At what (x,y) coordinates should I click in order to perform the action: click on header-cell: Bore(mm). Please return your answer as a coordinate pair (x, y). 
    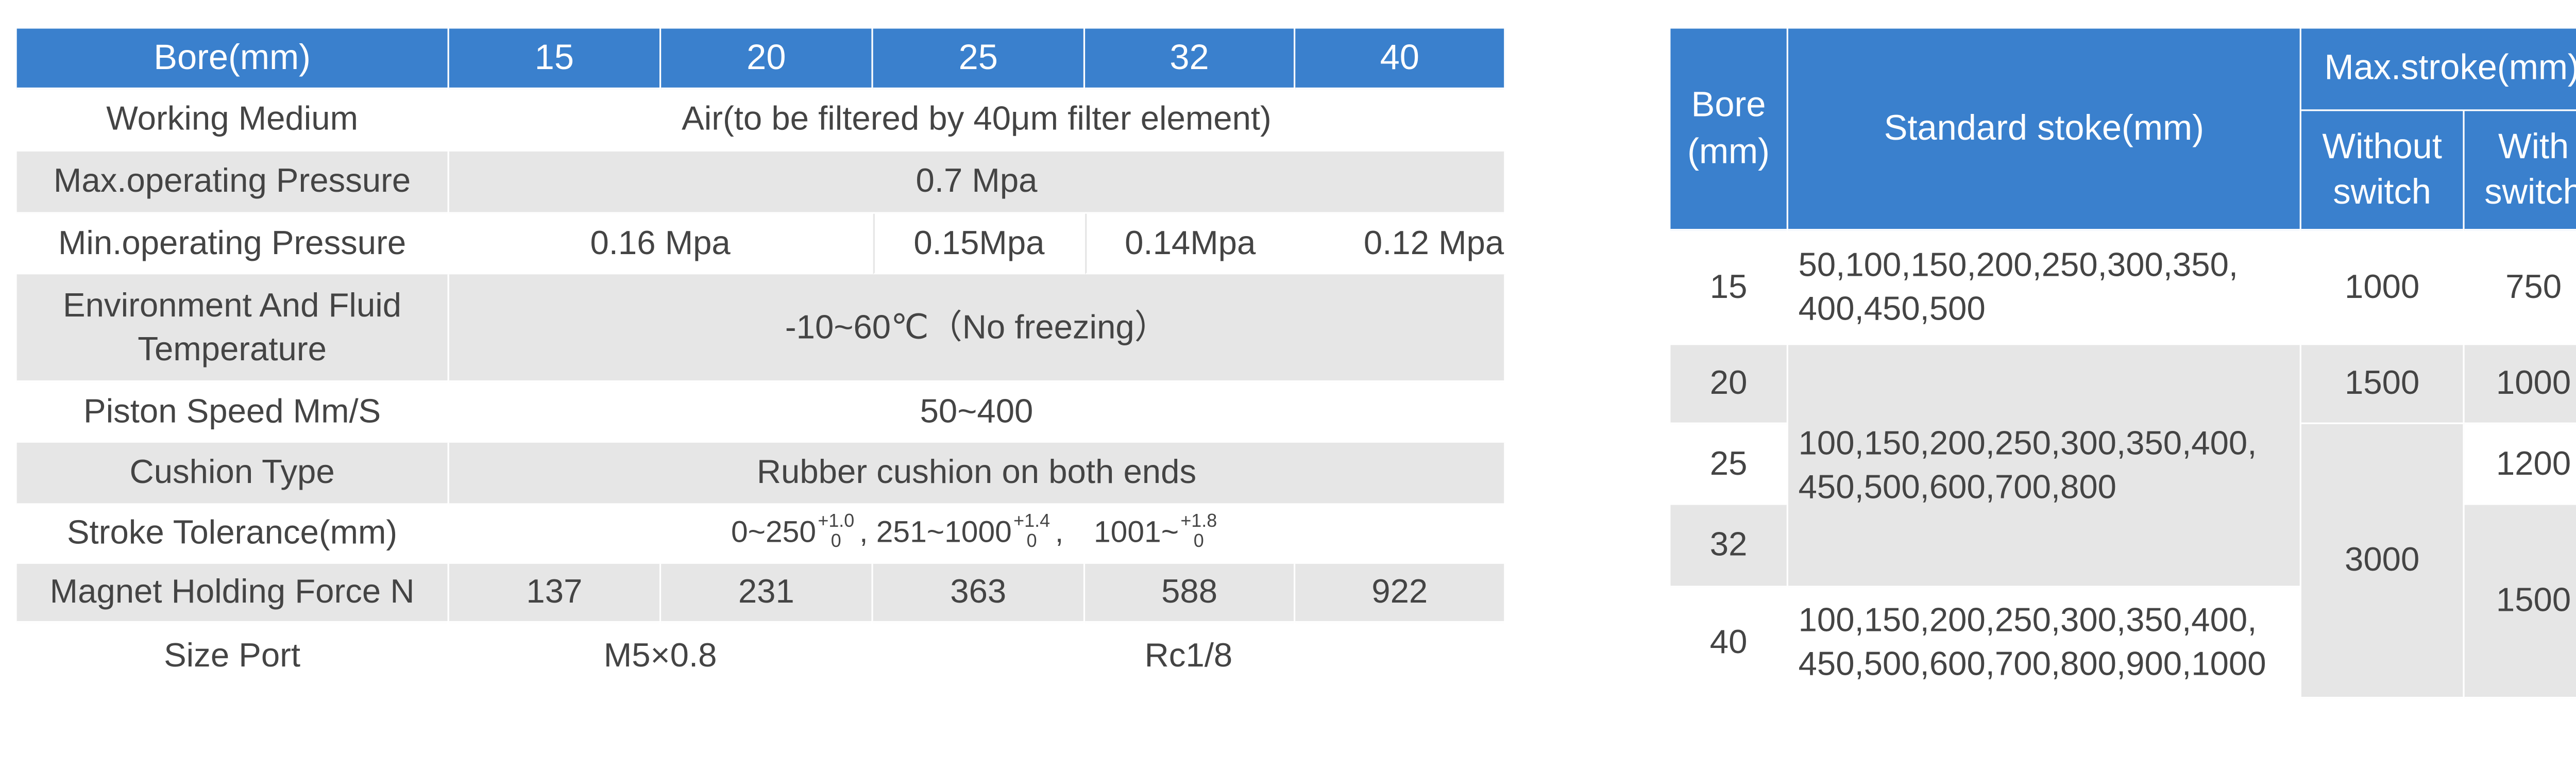
    Looking at the image, I should click on (232, 59).